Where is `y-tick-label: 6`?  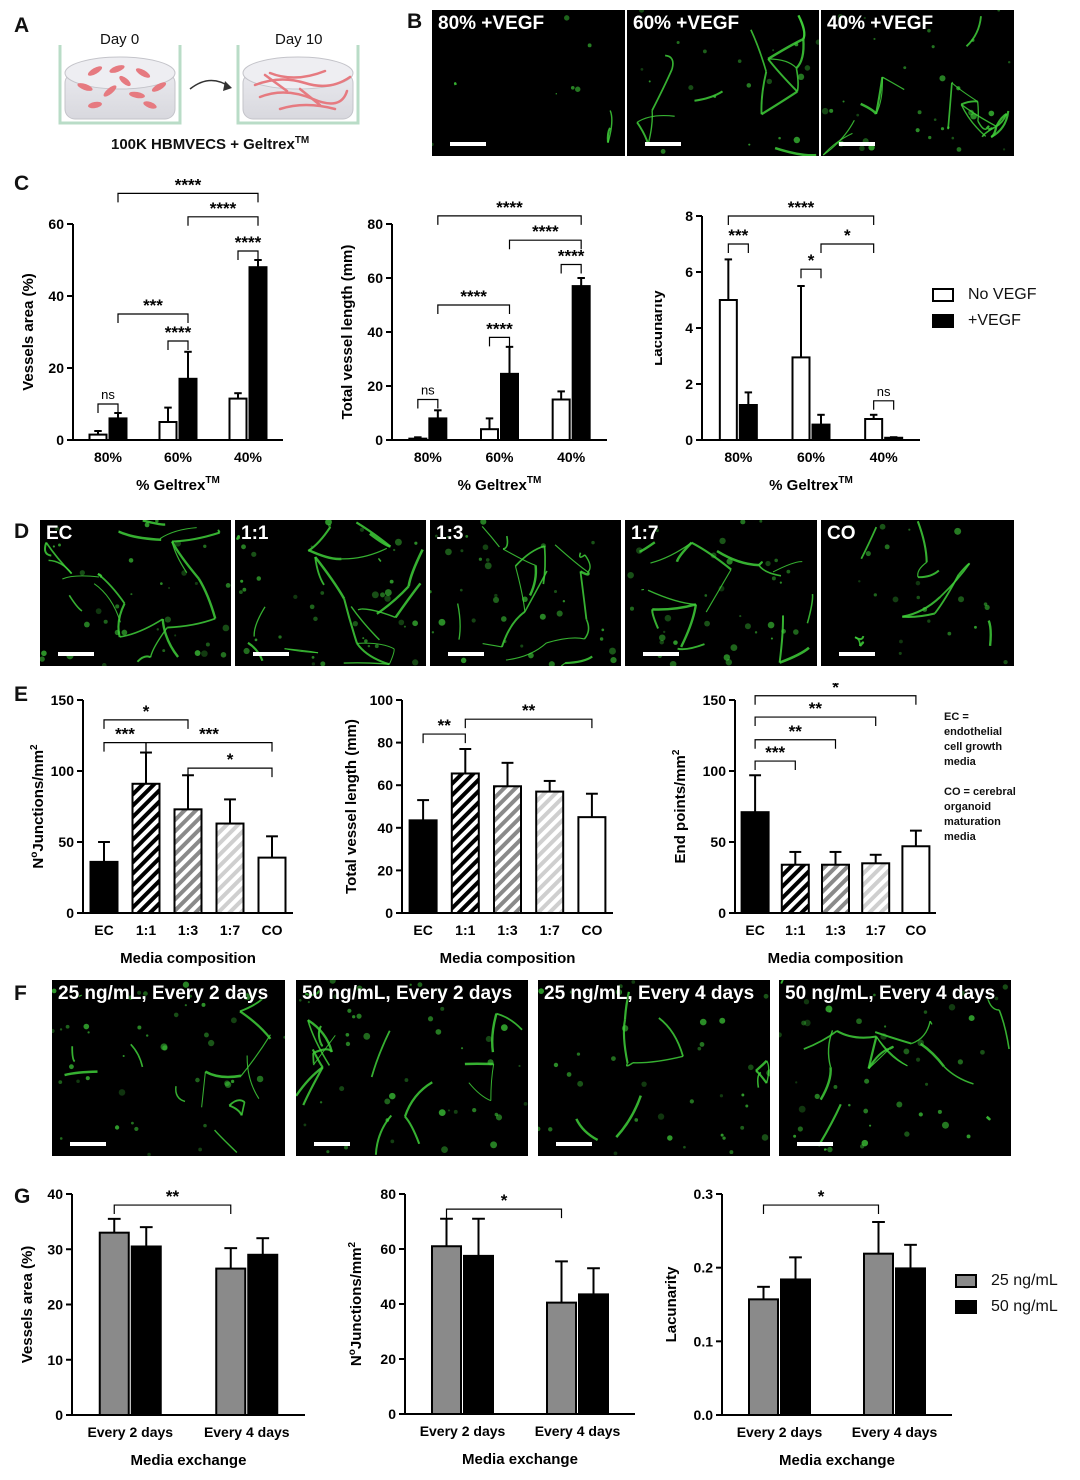
y-tick-label: 6 is located at coordinates (689, 272).